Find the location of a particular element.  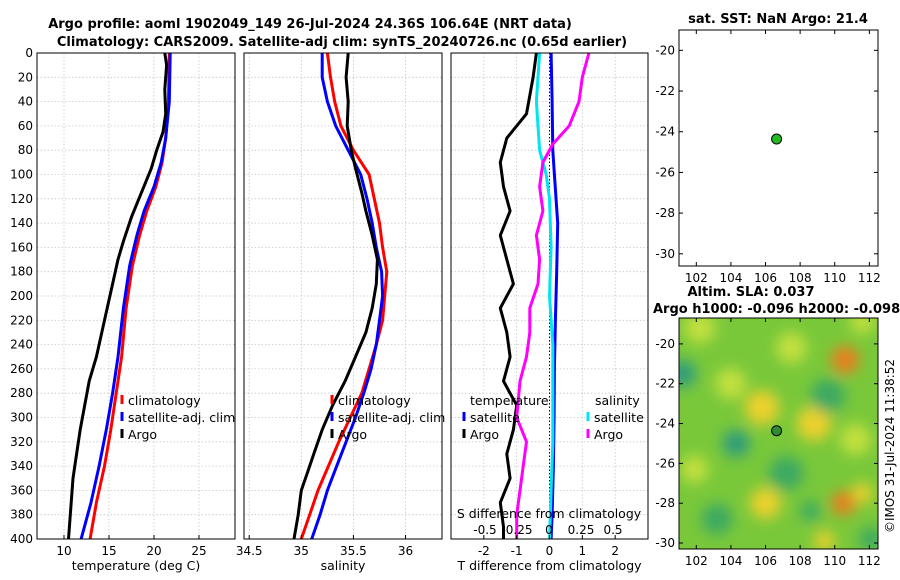

series-line-climatology is located at coordinates (344, 296).